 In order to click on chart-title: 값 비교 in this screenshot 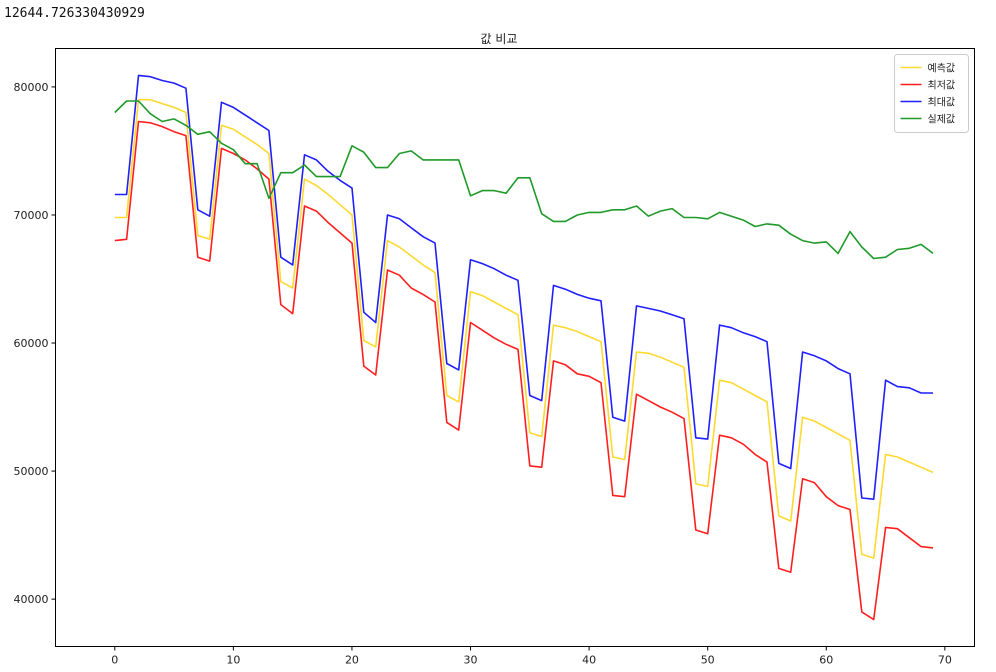, I will do `click(499, 39)`.